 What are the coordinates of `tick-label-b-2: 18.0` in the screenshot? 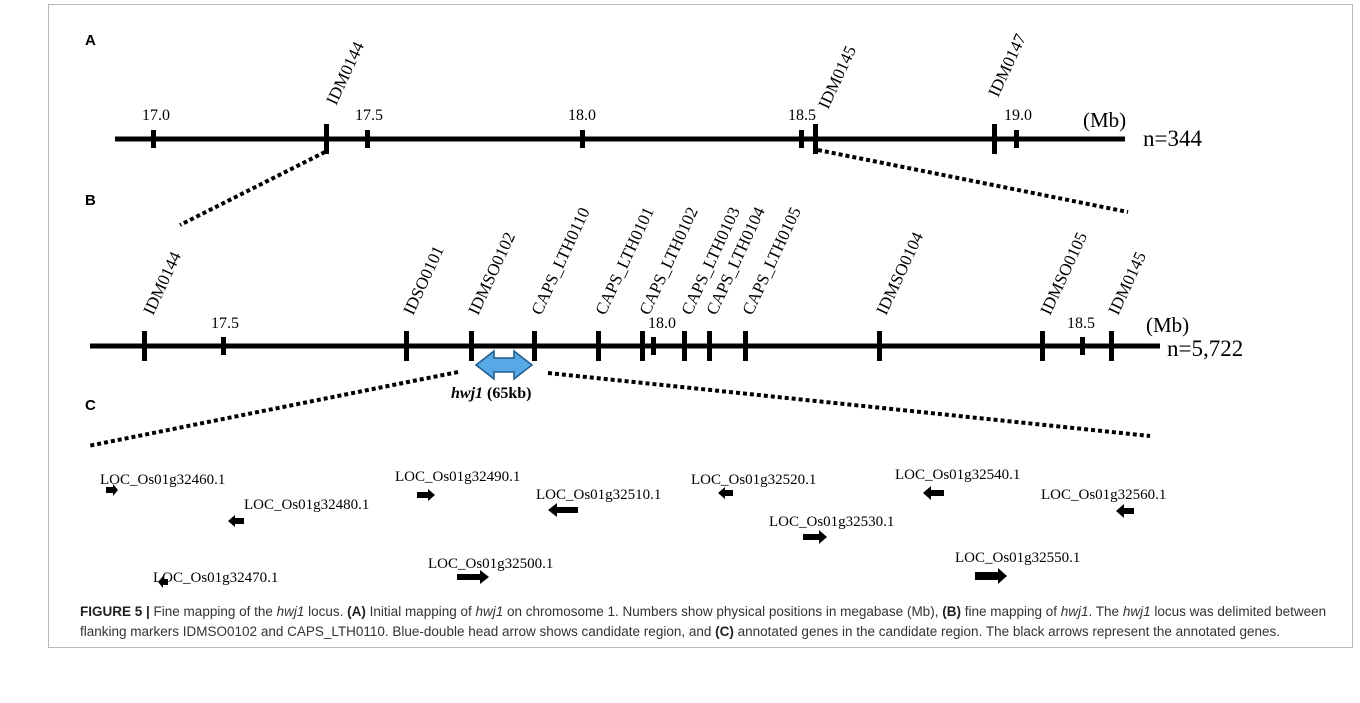 It's located at (662, 323).